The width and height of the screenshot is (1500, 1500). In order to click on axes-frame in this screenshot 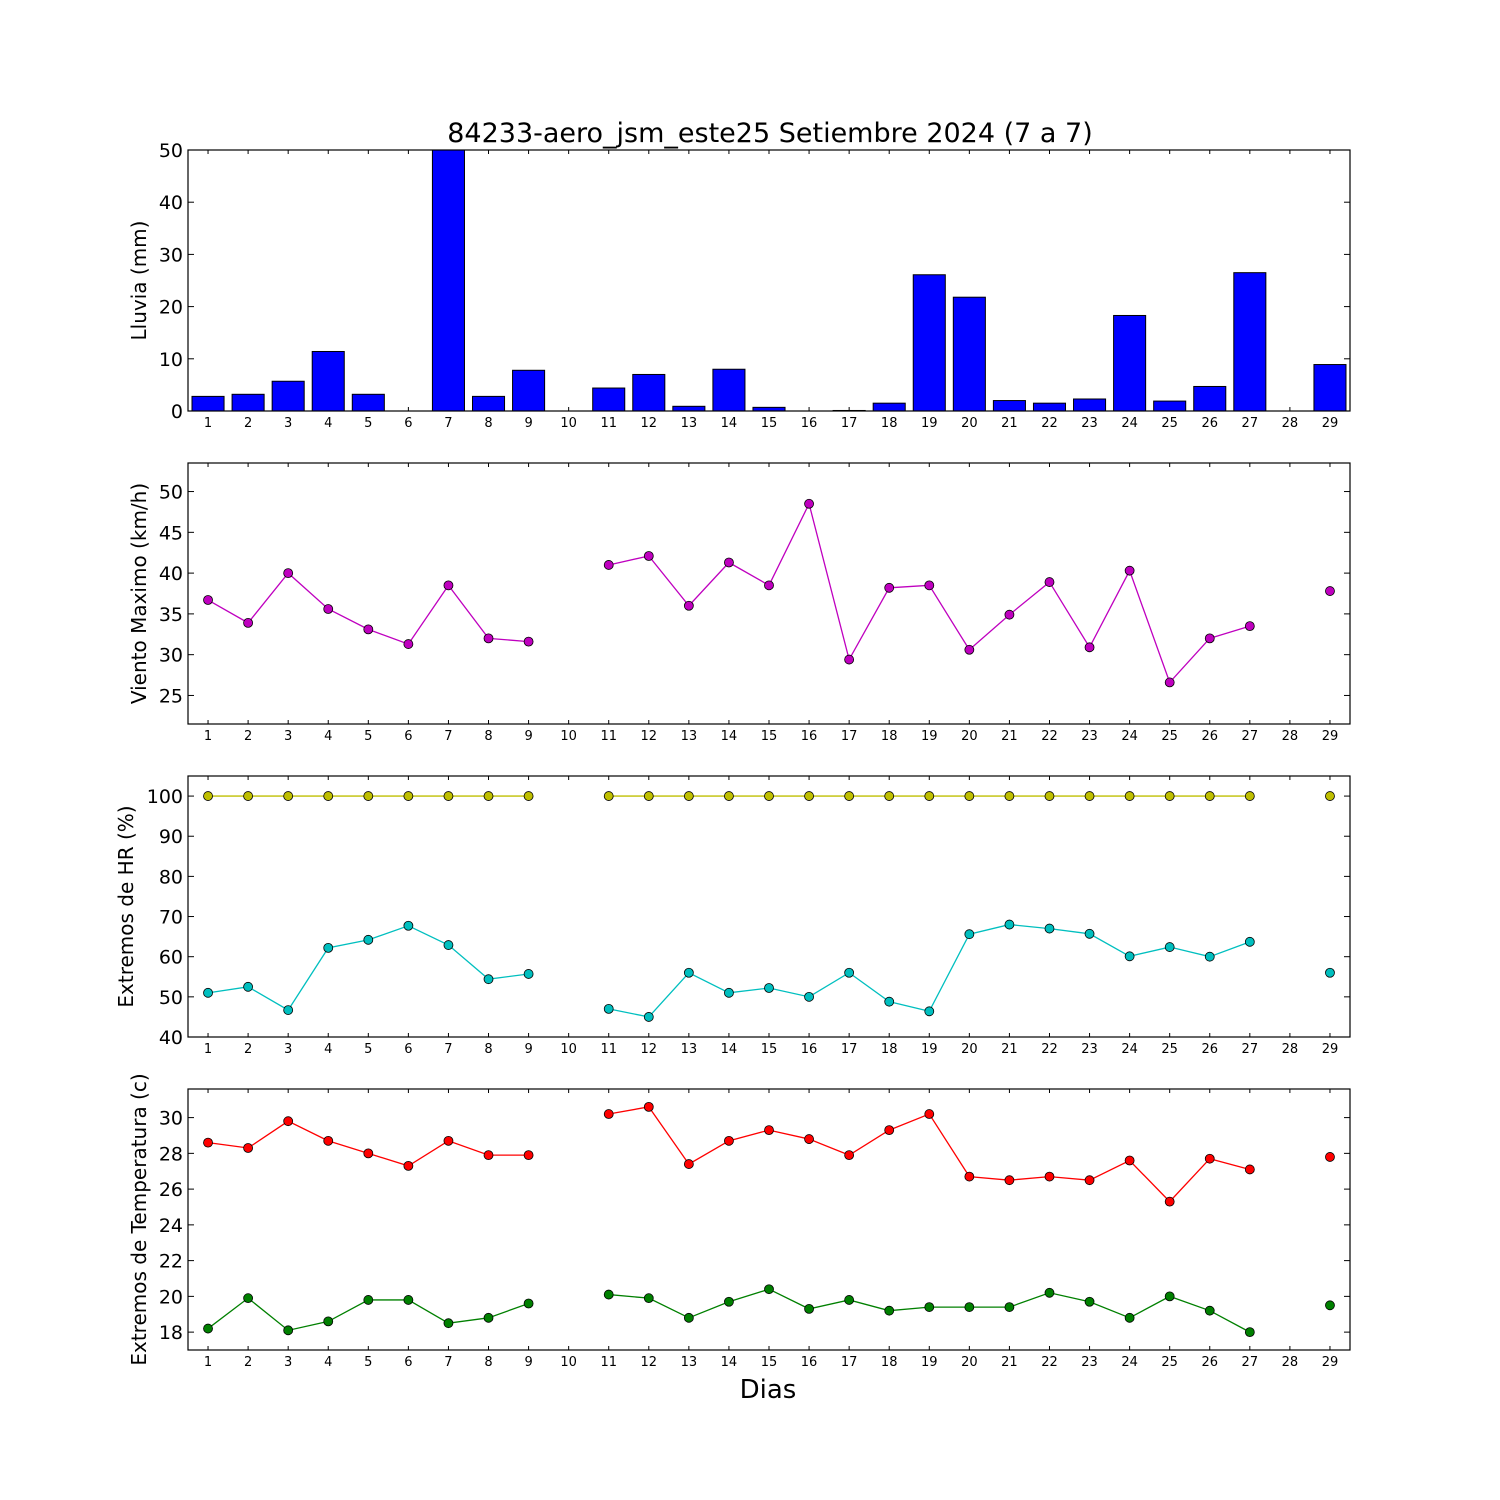, I will do `click(769, 280)`.